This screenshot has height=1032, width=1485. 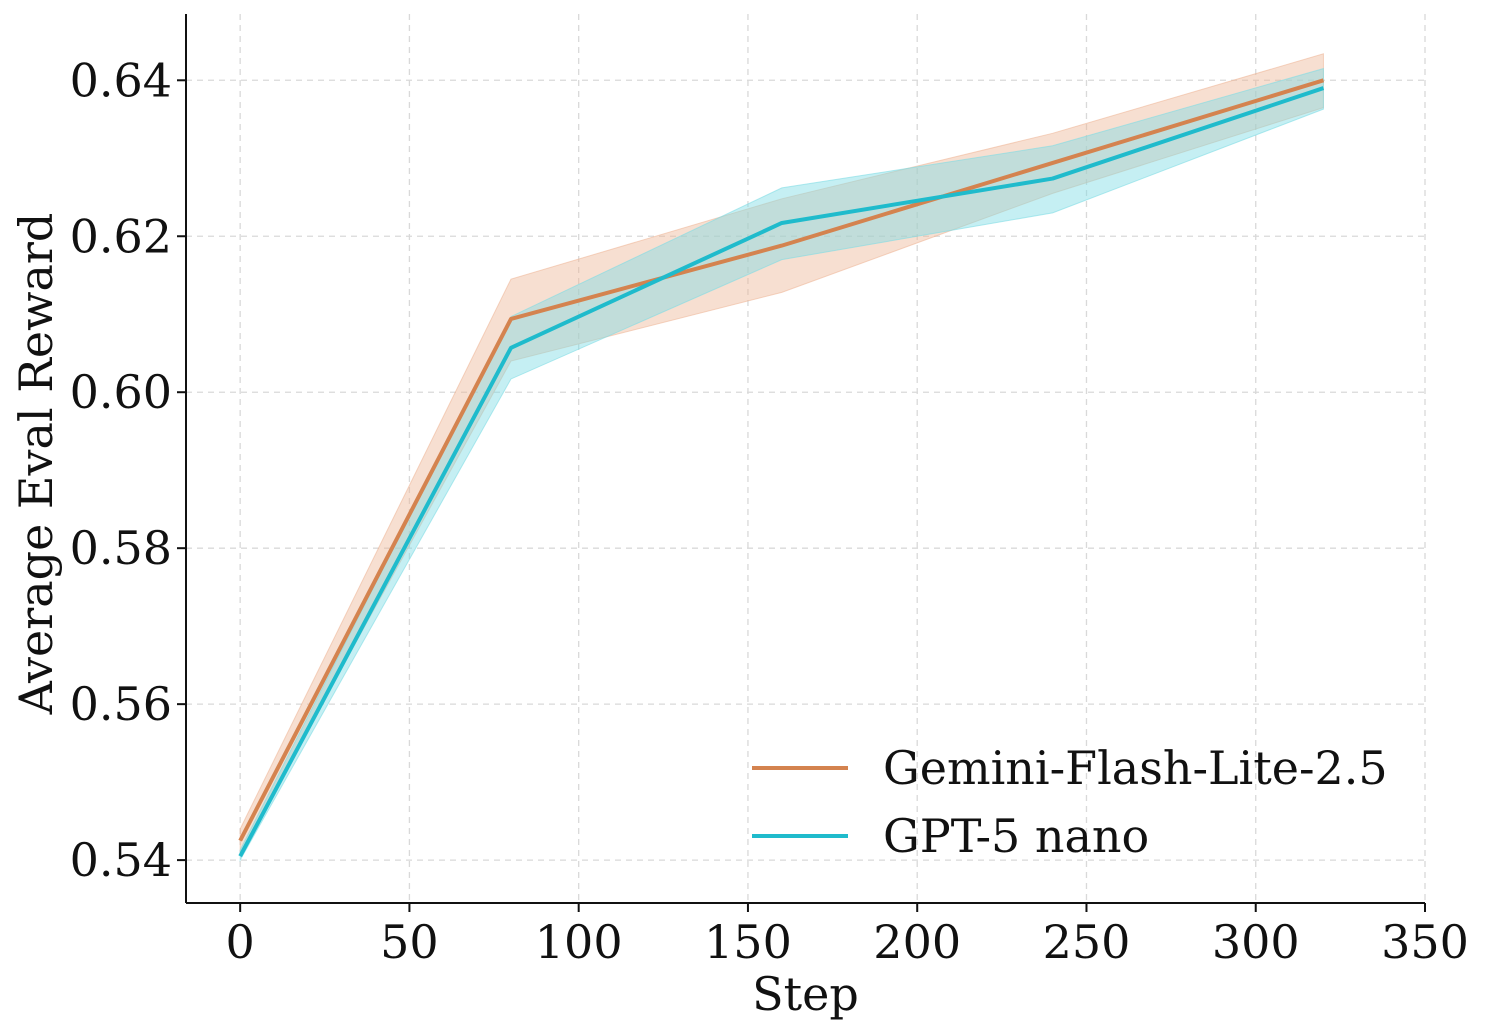 What do you see at coordinates (1135, 768) in the screenshot?
I see `legend-label: Gemini-Flash-Lite-2.5` at bounding box center [1135, 768].